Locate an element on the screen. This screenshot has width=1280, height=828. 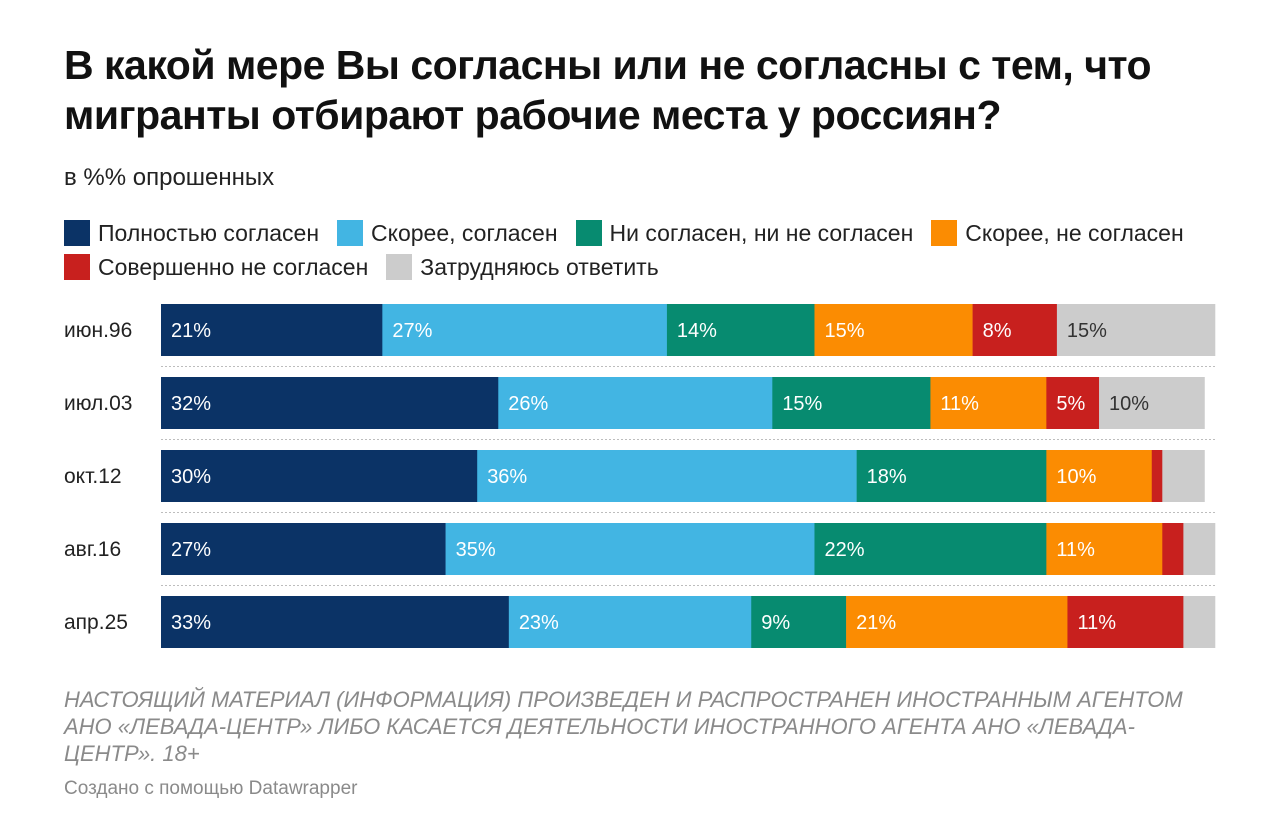
data-label: 36% is located at coordinates (507, 477).